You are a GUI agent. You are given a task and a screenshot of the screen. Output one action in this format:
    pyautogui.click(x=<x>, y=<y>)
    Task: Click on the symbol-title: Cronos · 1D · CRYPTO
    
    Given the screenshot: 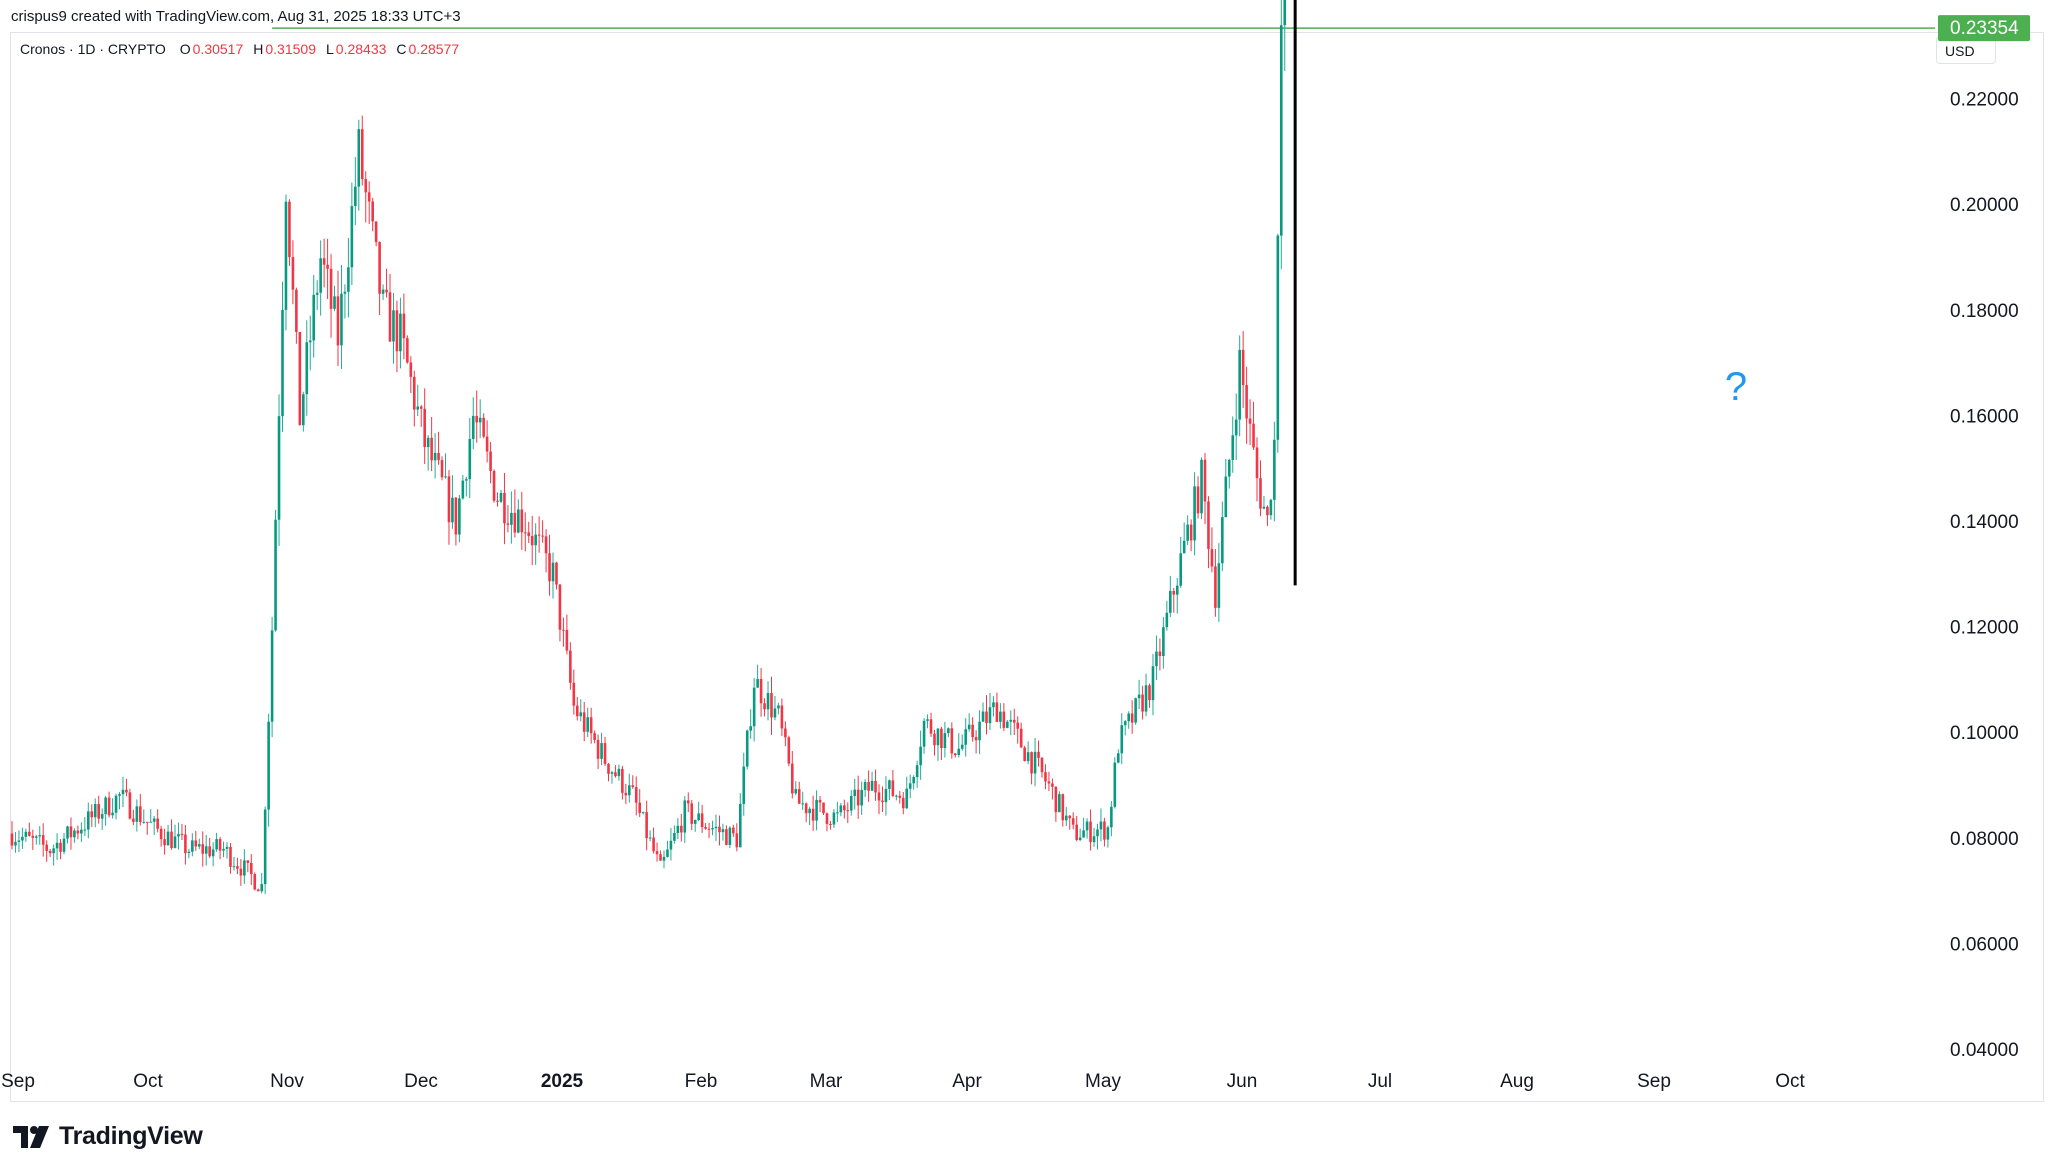 What is the action you would take?
    pyautogui.click(x=93, y=49)
    